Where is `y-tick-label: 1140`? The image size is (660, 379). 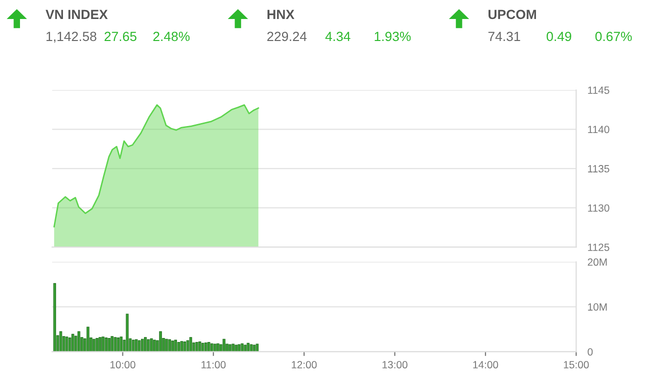
y-tick-label: 1140 is located at coordinates (599, 130).